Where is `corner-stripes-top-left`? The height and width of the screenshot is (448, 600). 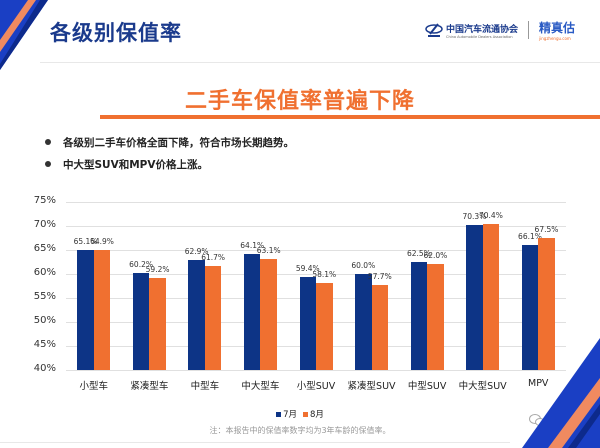
corner-stripes-top-left is located at coordinates (24, 35).